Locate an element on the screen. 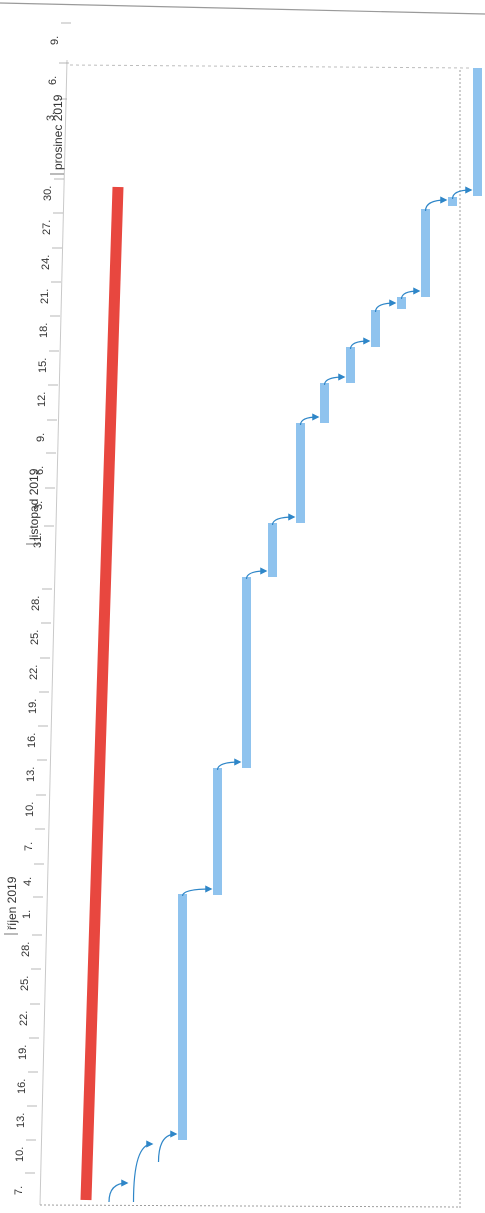 The image size is (485, 1213). month-label: prosinec 2019 is located at coordinates (58, 132).